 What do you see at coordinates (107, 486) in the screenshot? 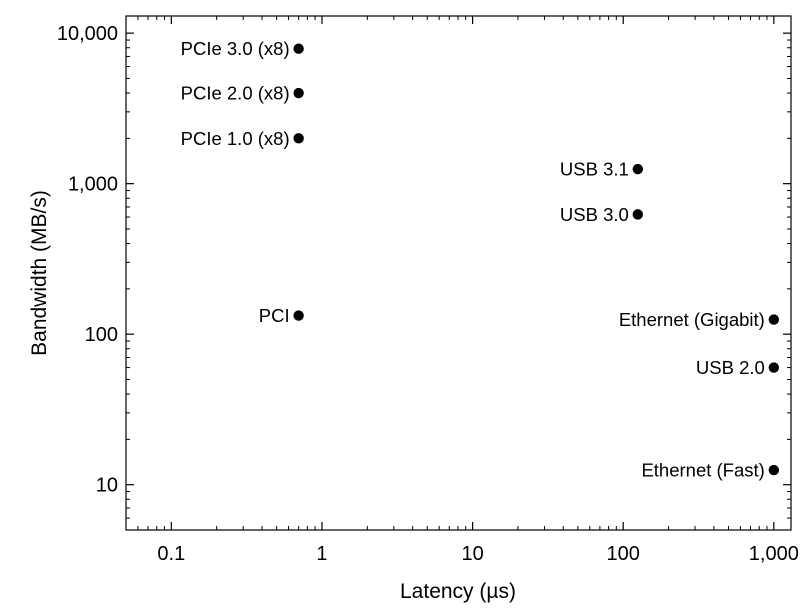
I see `y-tick-label: 10` at bounding box center [107, 486].